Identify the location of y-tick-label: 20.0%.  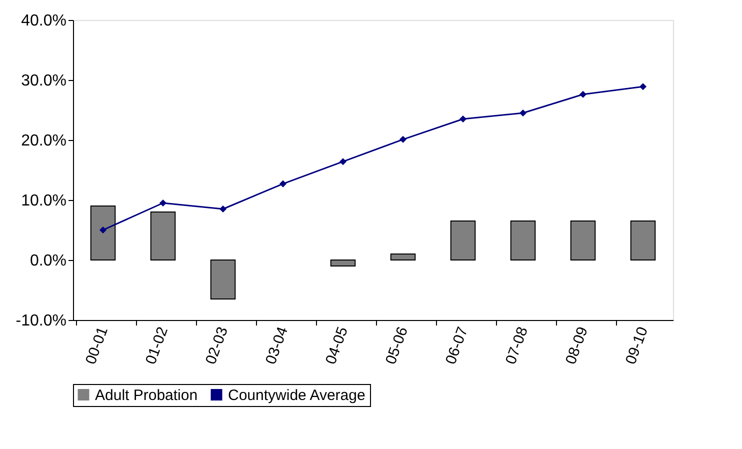
(43, 141).